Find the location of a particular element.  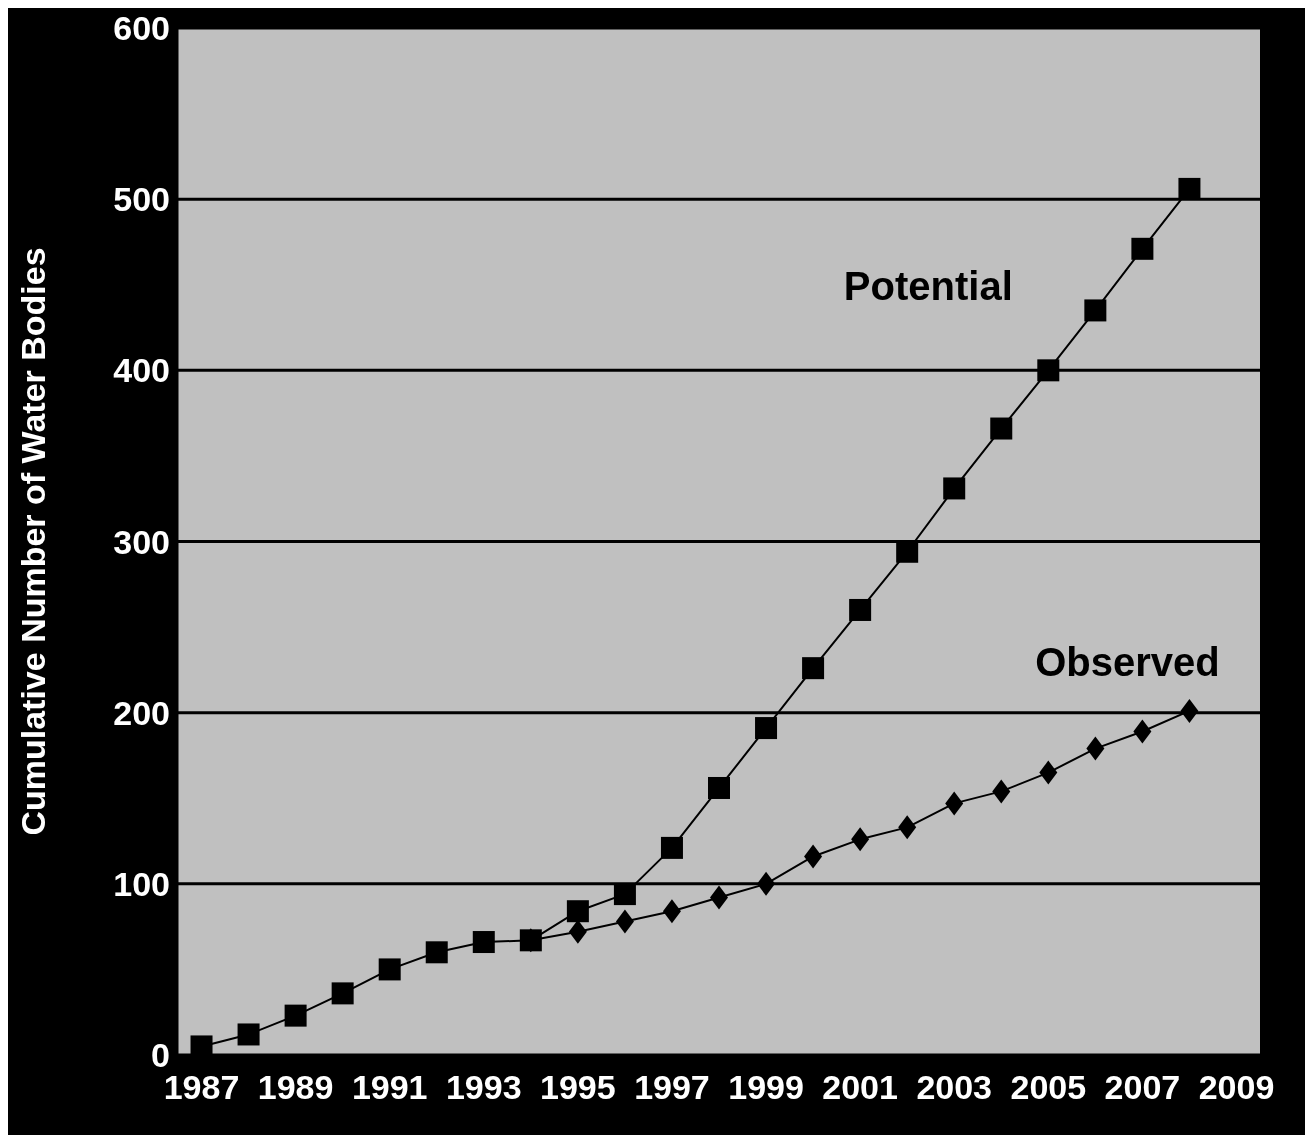

y-tick-label: 100 is located at coordinates (141, 883).